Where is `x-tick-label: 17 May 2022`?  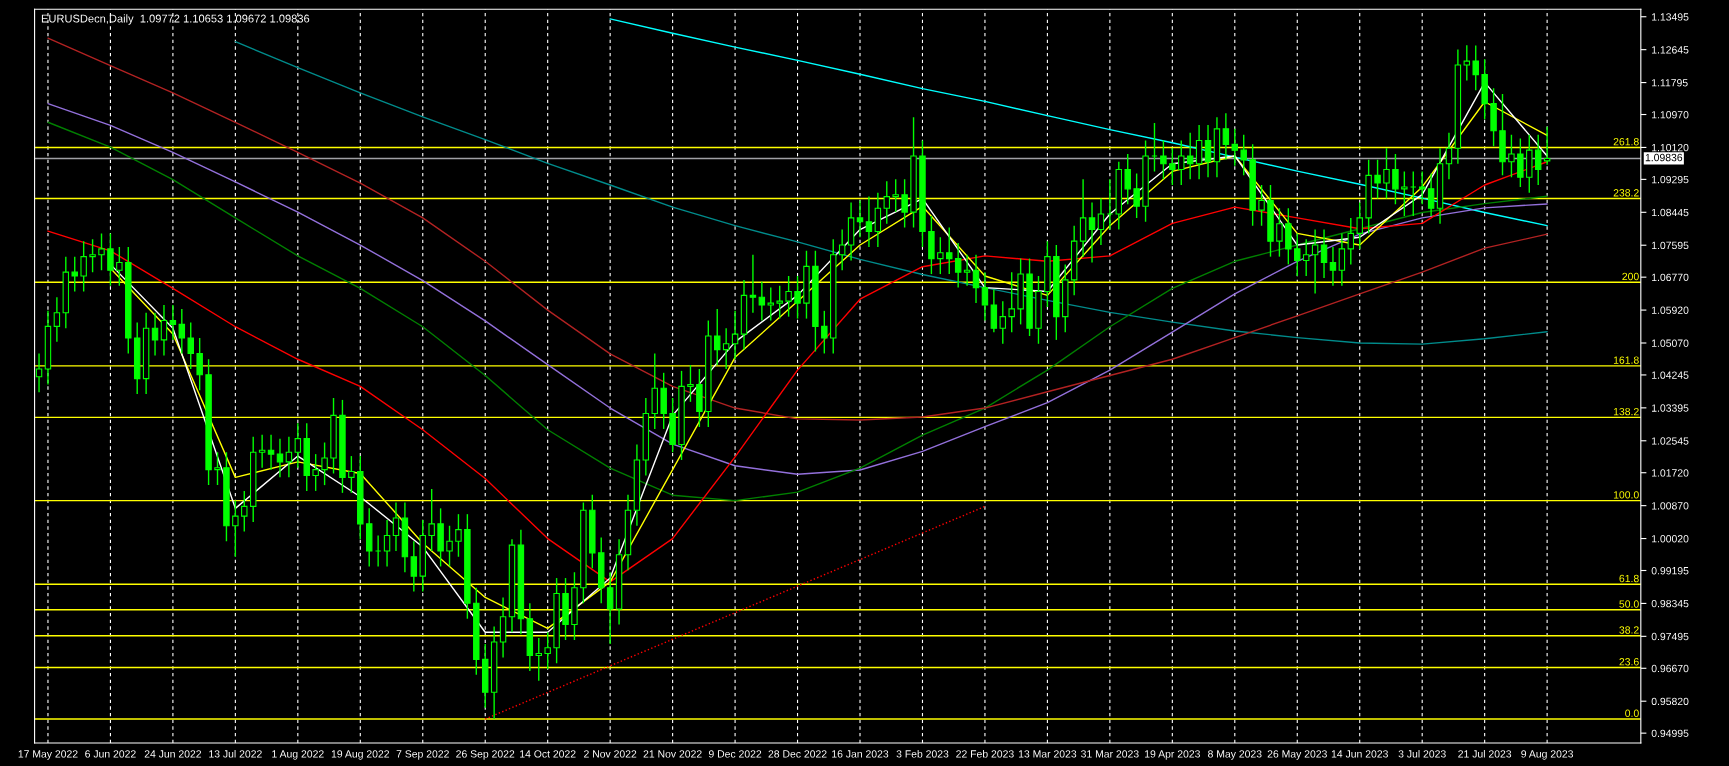
x-tick-label: 17 May 2022 is located at coordinates (48, 755).